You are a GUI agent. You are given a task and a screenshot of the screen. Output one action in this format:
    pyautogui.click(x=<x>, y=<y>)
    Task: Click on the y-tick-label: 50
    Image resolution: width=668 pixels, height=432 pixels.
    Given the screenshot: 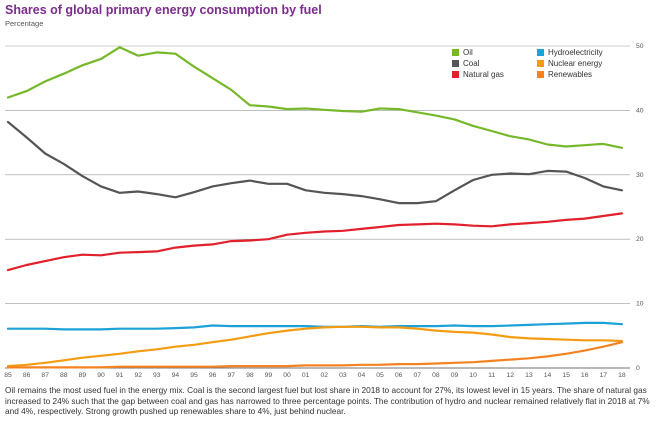 What is the action you would take?
    pyautogui.click(x=640, y=46)
    